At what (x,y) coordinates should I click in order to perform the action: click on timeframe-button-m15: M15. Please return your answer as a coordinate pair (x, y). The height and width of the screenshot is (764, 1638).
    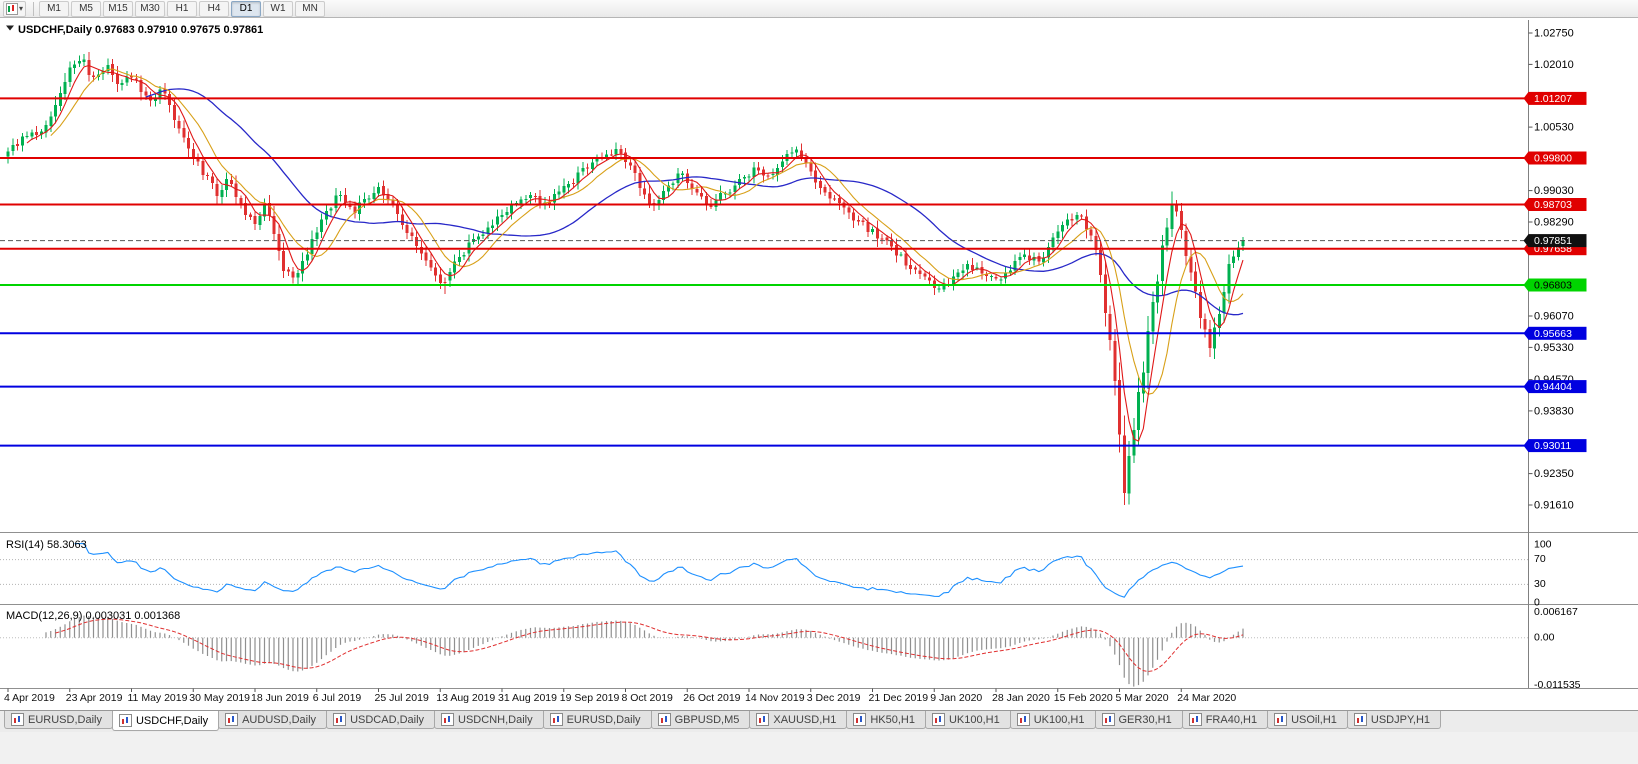
    Looking at the image, I should click on (118, 8).